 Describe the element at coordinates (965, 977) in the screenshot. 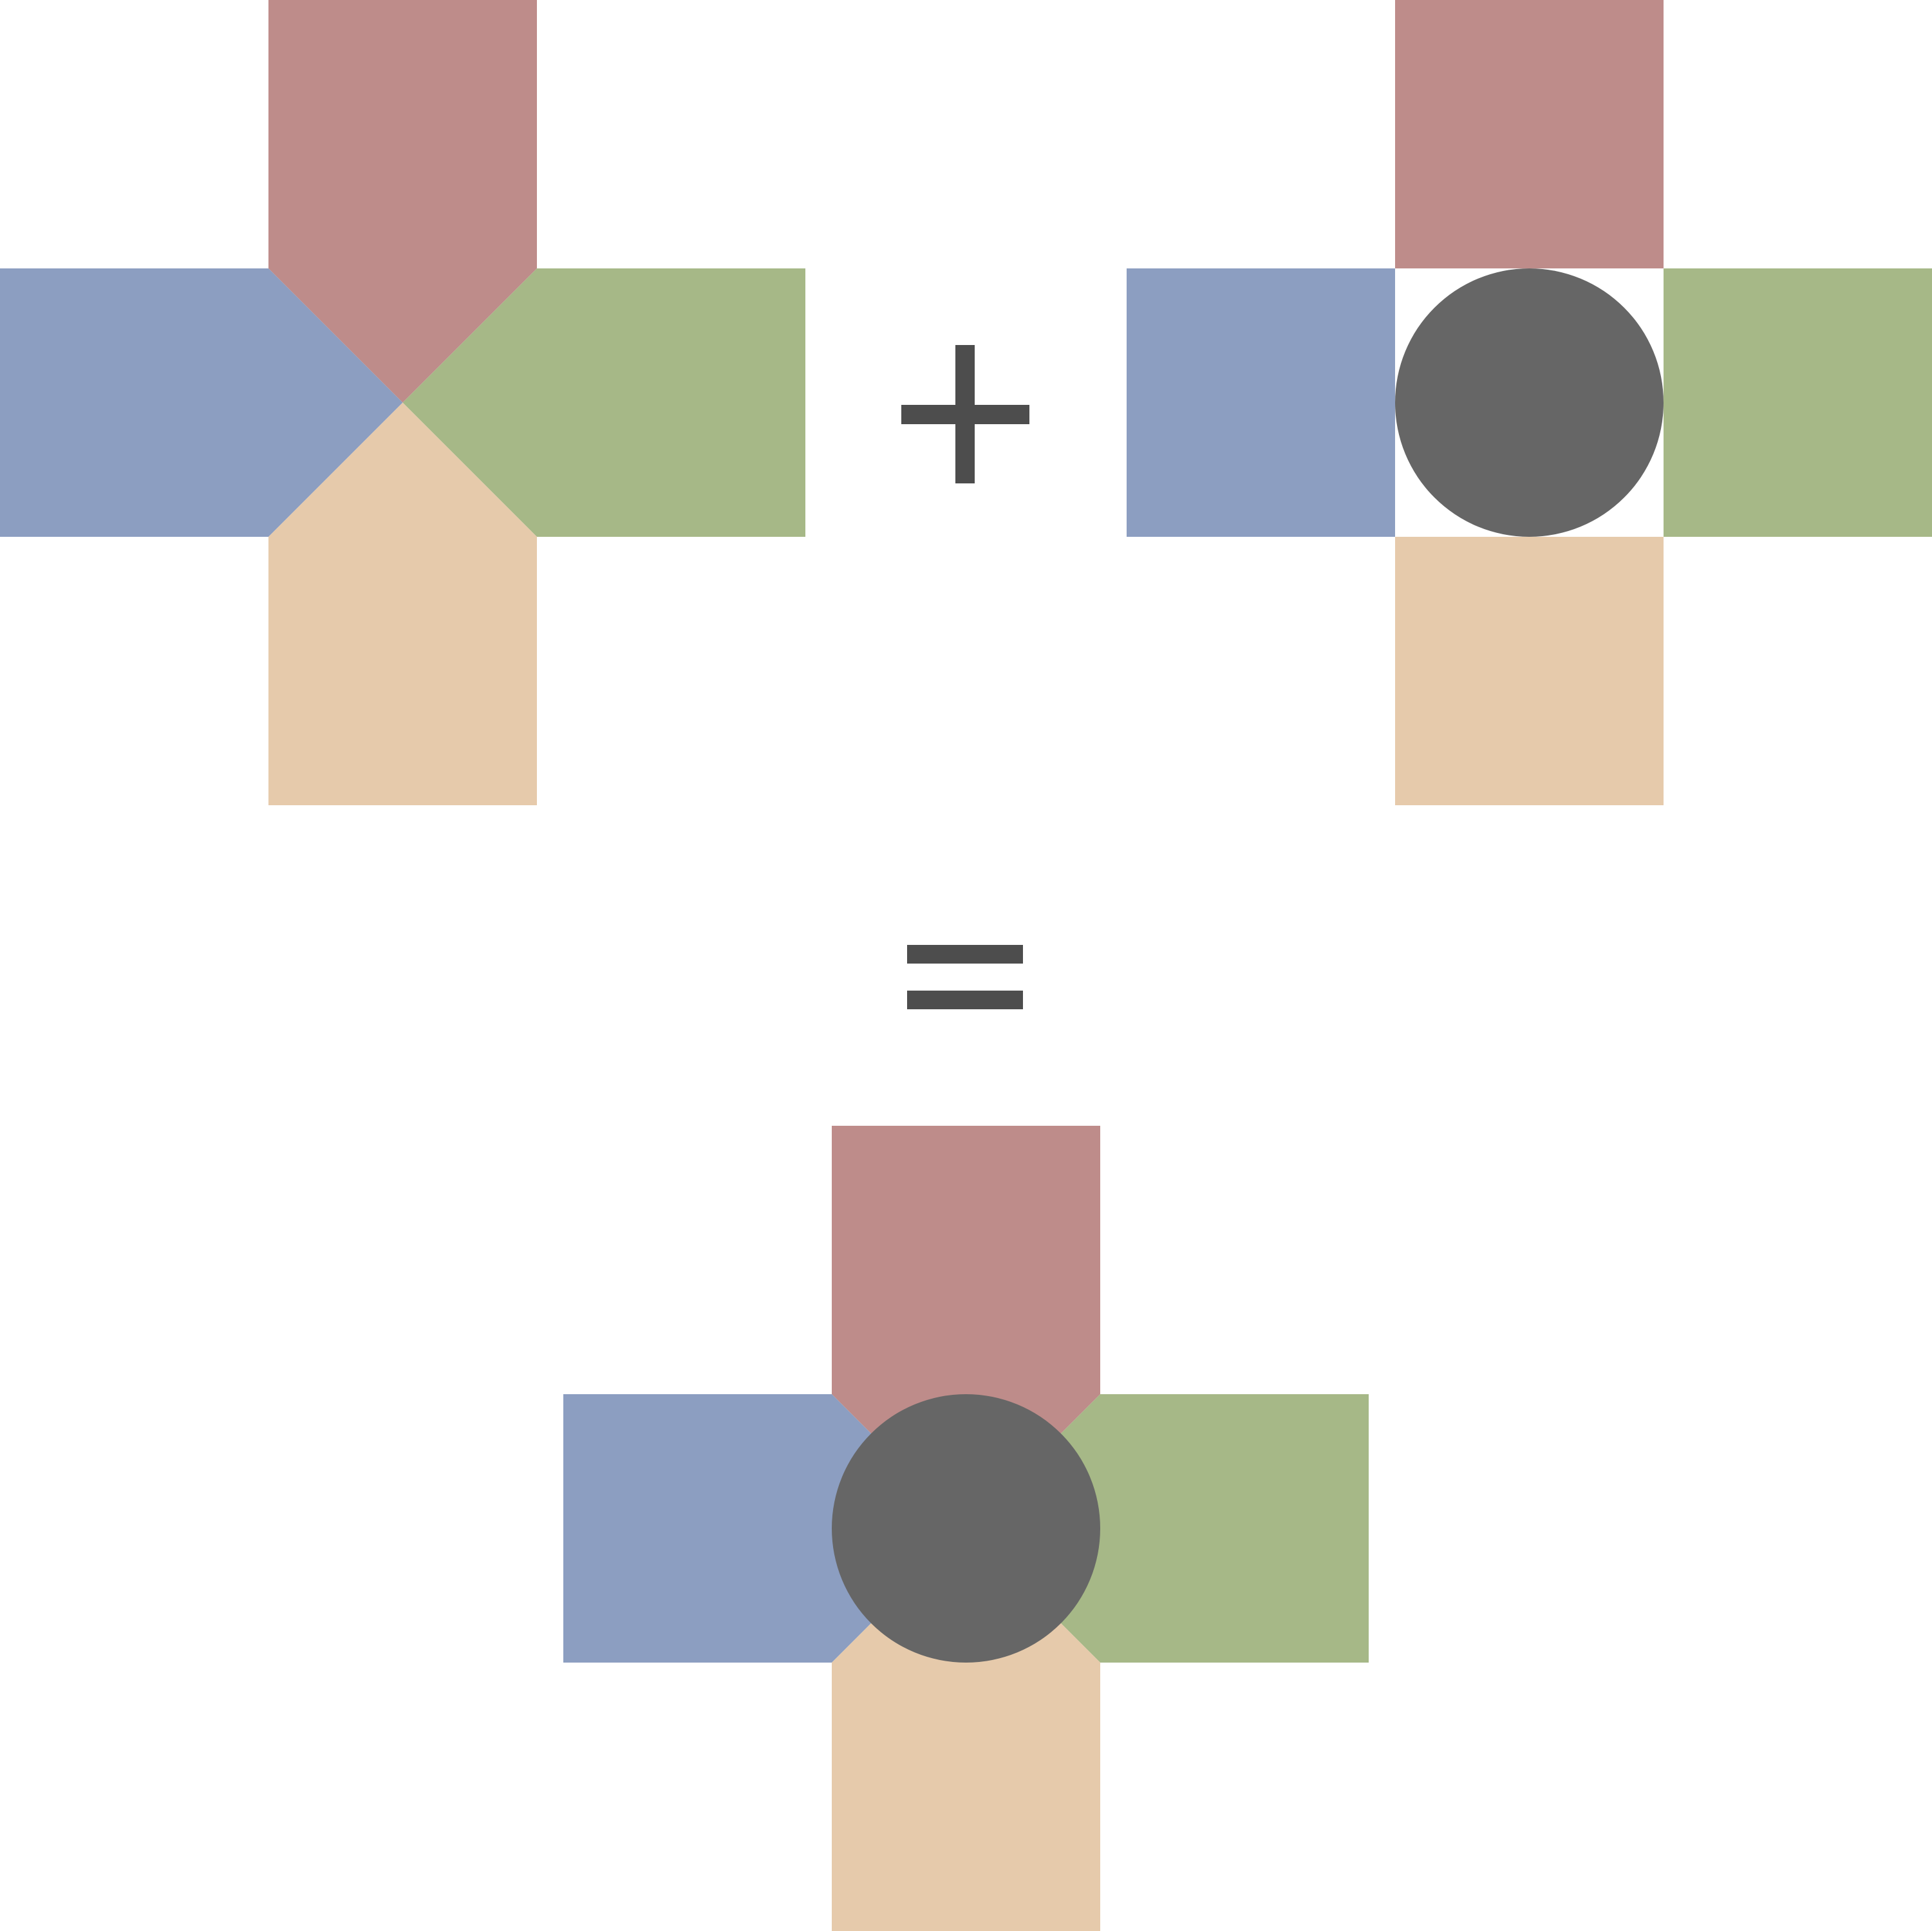

I see `equals-operator` at that location.